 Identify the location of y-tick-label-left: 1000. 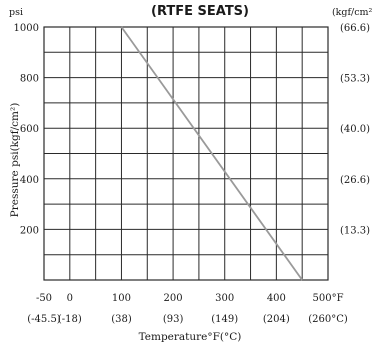
(26, 28).